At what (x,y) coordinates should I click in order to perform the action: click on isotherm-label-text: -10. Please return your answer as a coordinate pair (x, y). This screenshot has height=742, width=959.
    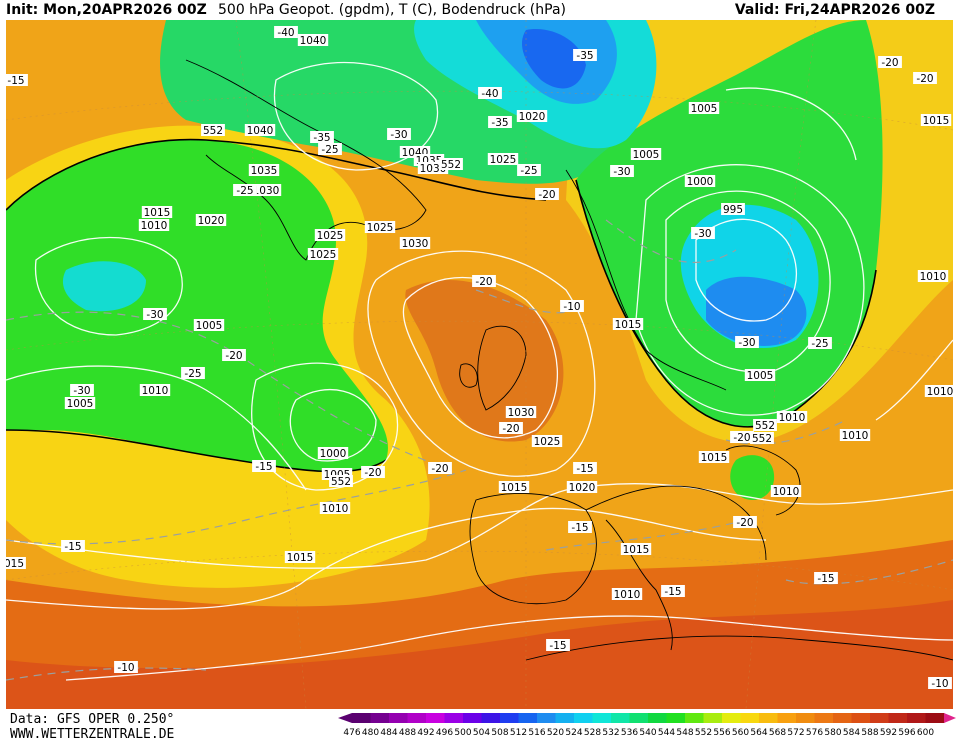
    Looking at the image, I should click on (939, 684).